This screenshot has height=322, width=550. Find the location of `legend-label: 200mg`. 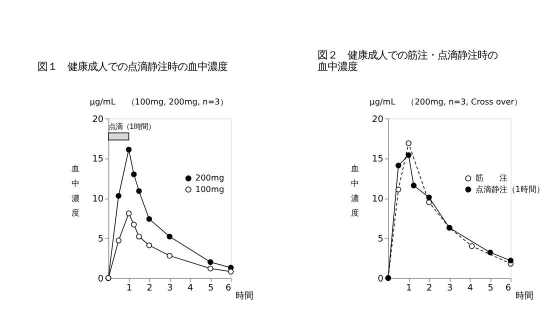

legend-label: 200mg is located at coordinates (209, 177).